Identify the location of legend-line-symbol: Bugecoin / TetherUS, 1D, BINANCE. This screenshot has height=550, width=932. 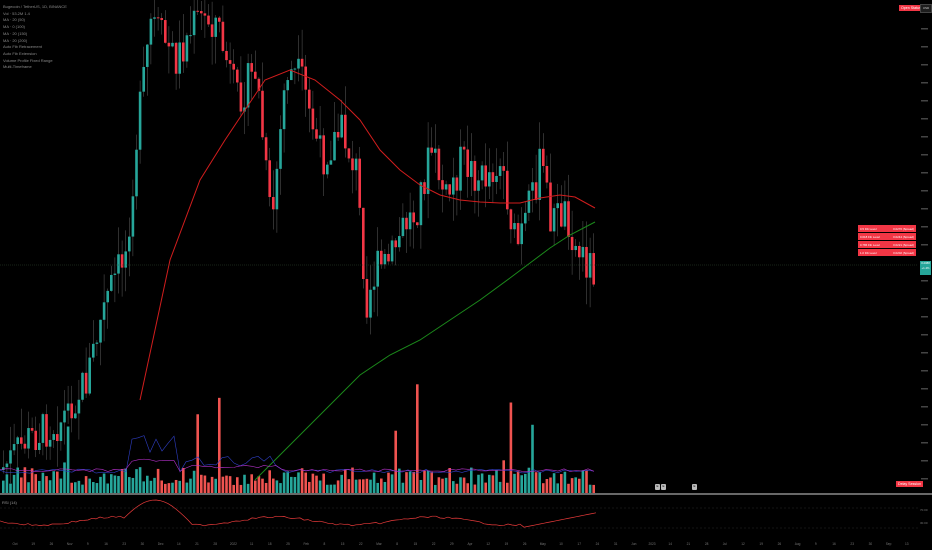
(35, 6).